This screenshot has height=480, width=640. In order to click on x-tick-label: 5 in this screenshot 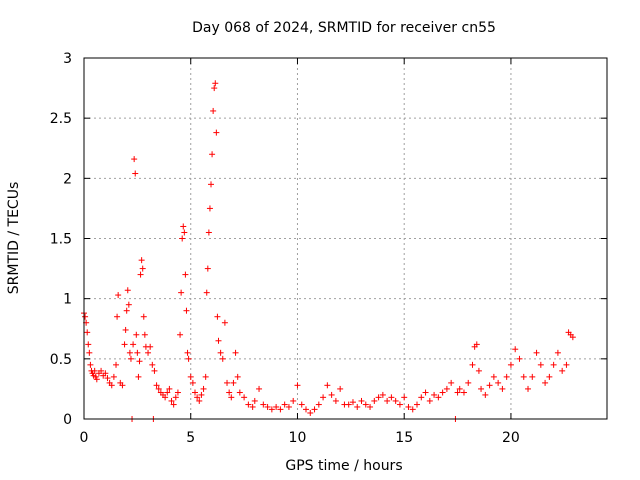, I will do `click(190, 438)`.